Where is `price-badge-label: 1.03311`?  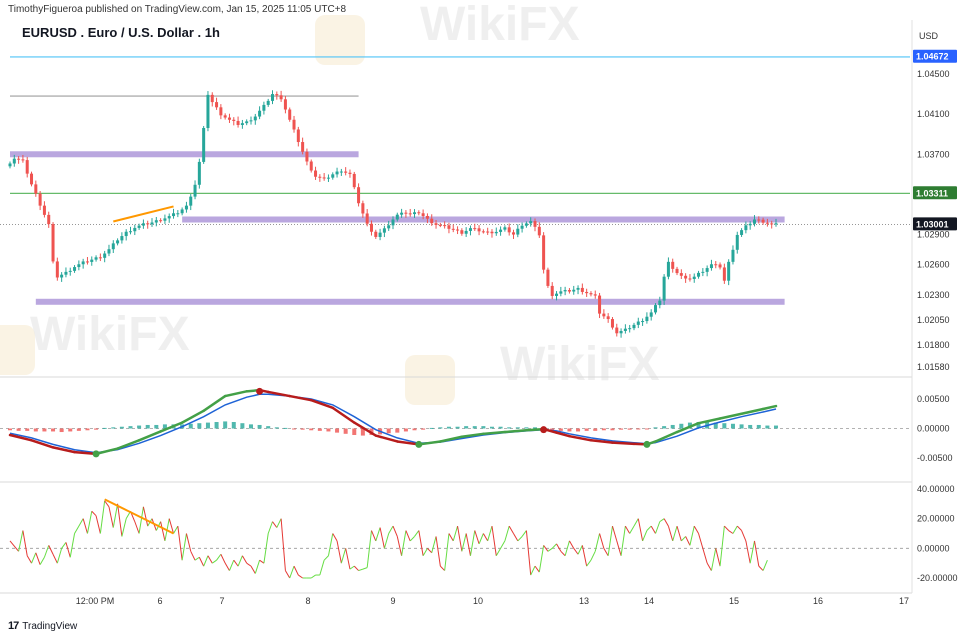
price-badge-label: 1.03311 is located at coordinates (932, 193).